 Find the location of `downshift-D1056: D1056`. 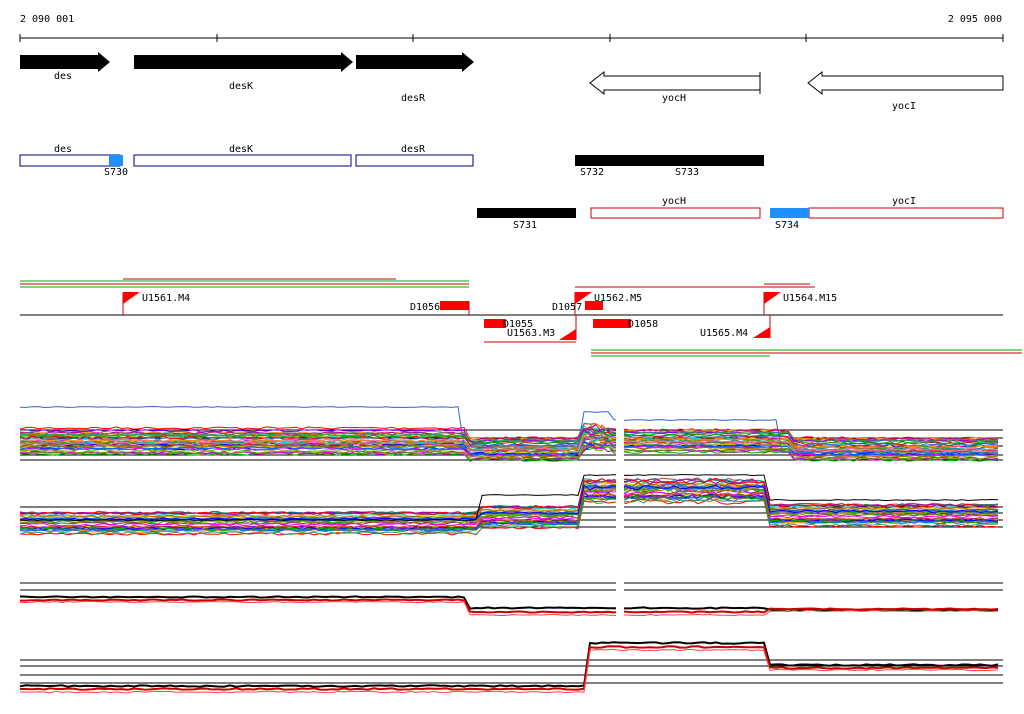

downshift-D1056: D1056 is located at coordinates (440, 308).